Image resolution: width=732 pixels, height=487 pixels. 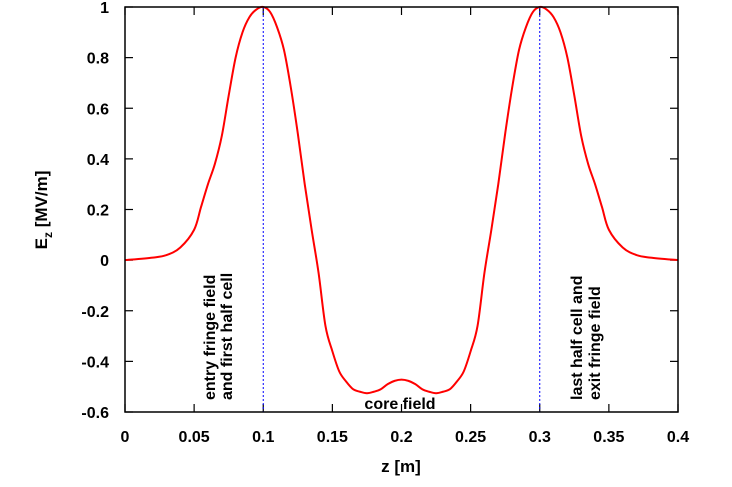 What do you see at coordinates (608, 437) in the screenshot?
I see `x-tick-label: 0.35` at bounding box center [608, 437].